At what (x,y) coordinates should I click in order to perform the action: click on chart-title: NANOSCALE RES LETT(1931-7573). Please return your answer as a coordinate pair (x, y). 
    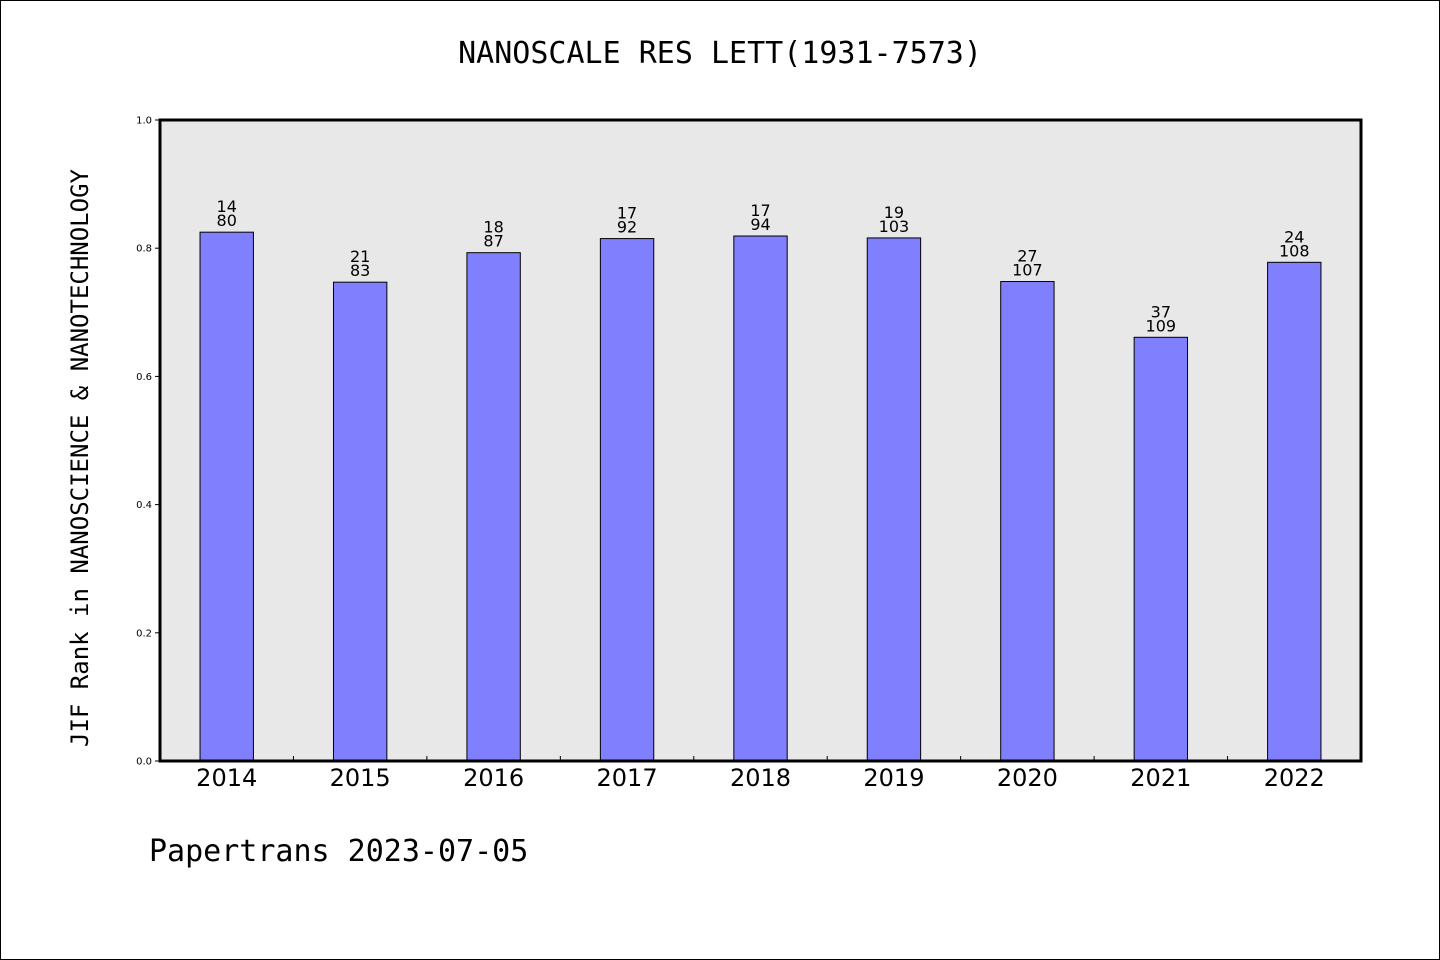
    Looking at the image, I should click on (720, 53).